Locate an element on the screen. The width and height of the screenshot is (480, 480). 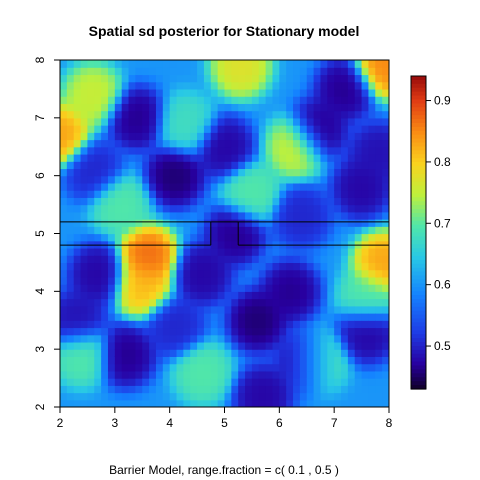
x-tick-label: 8 is located at coordinates (389, 423).